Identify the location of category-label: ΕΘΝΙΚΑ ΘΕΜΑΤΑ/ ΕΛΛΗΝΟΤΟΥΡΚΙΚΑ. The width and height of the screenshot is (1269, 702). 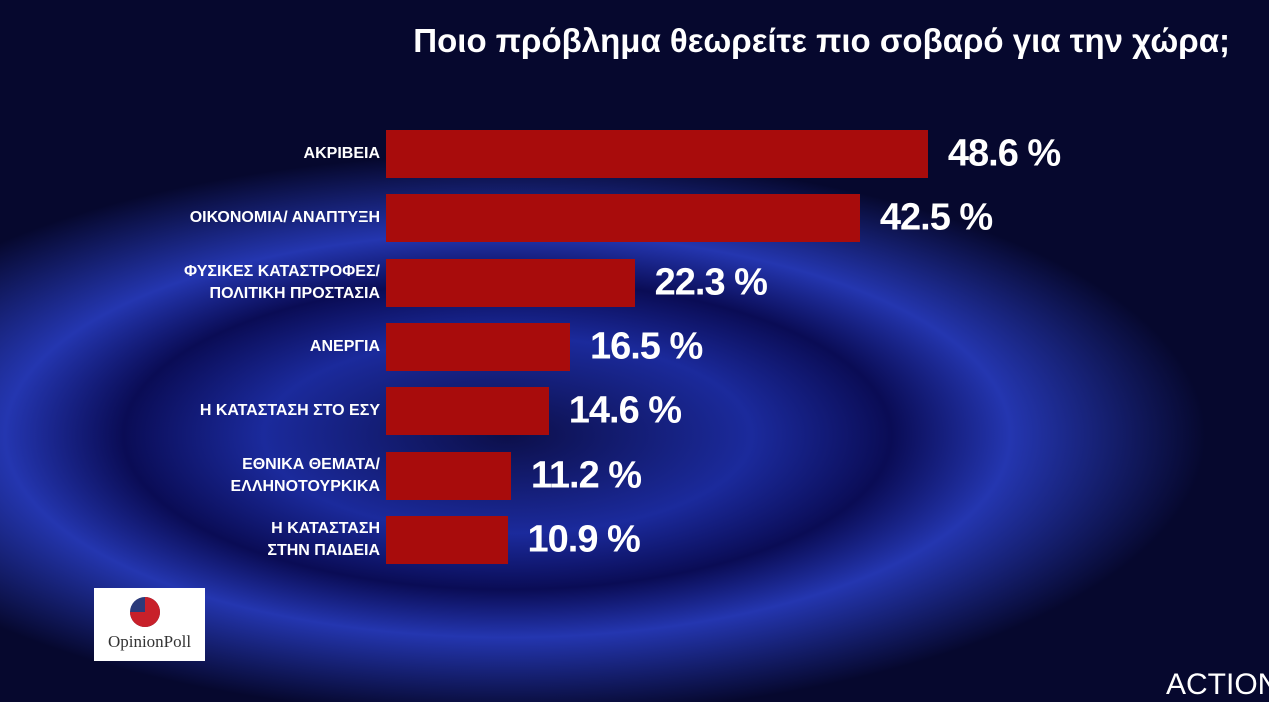
(305, 475).